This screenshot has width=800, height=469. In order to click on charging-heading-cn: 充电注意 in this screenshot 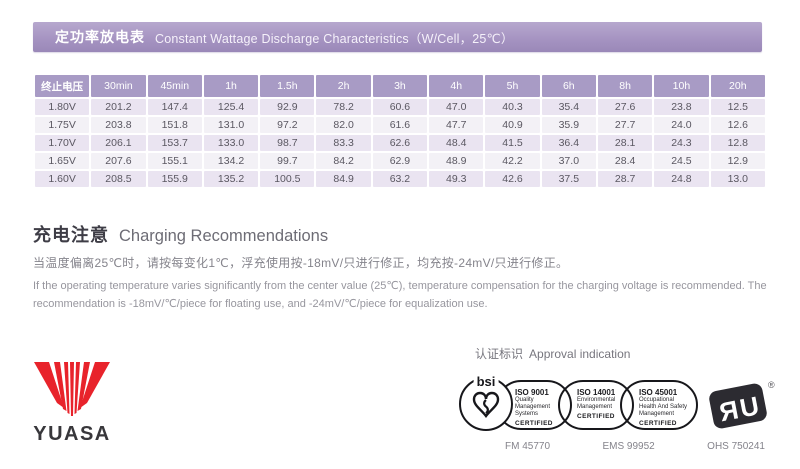, I will do `click(71, 235)`.